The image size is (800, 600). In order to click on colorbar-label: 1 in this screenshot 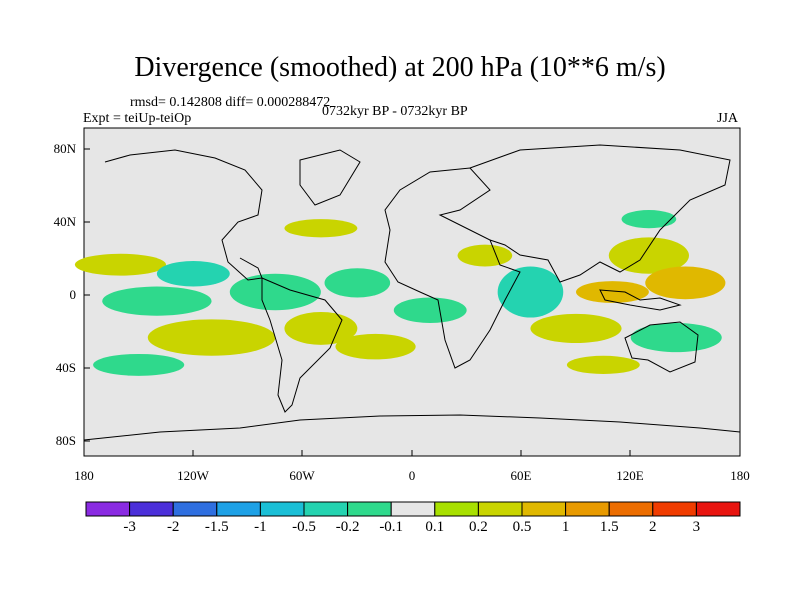, I will do `click(565, 527)`.